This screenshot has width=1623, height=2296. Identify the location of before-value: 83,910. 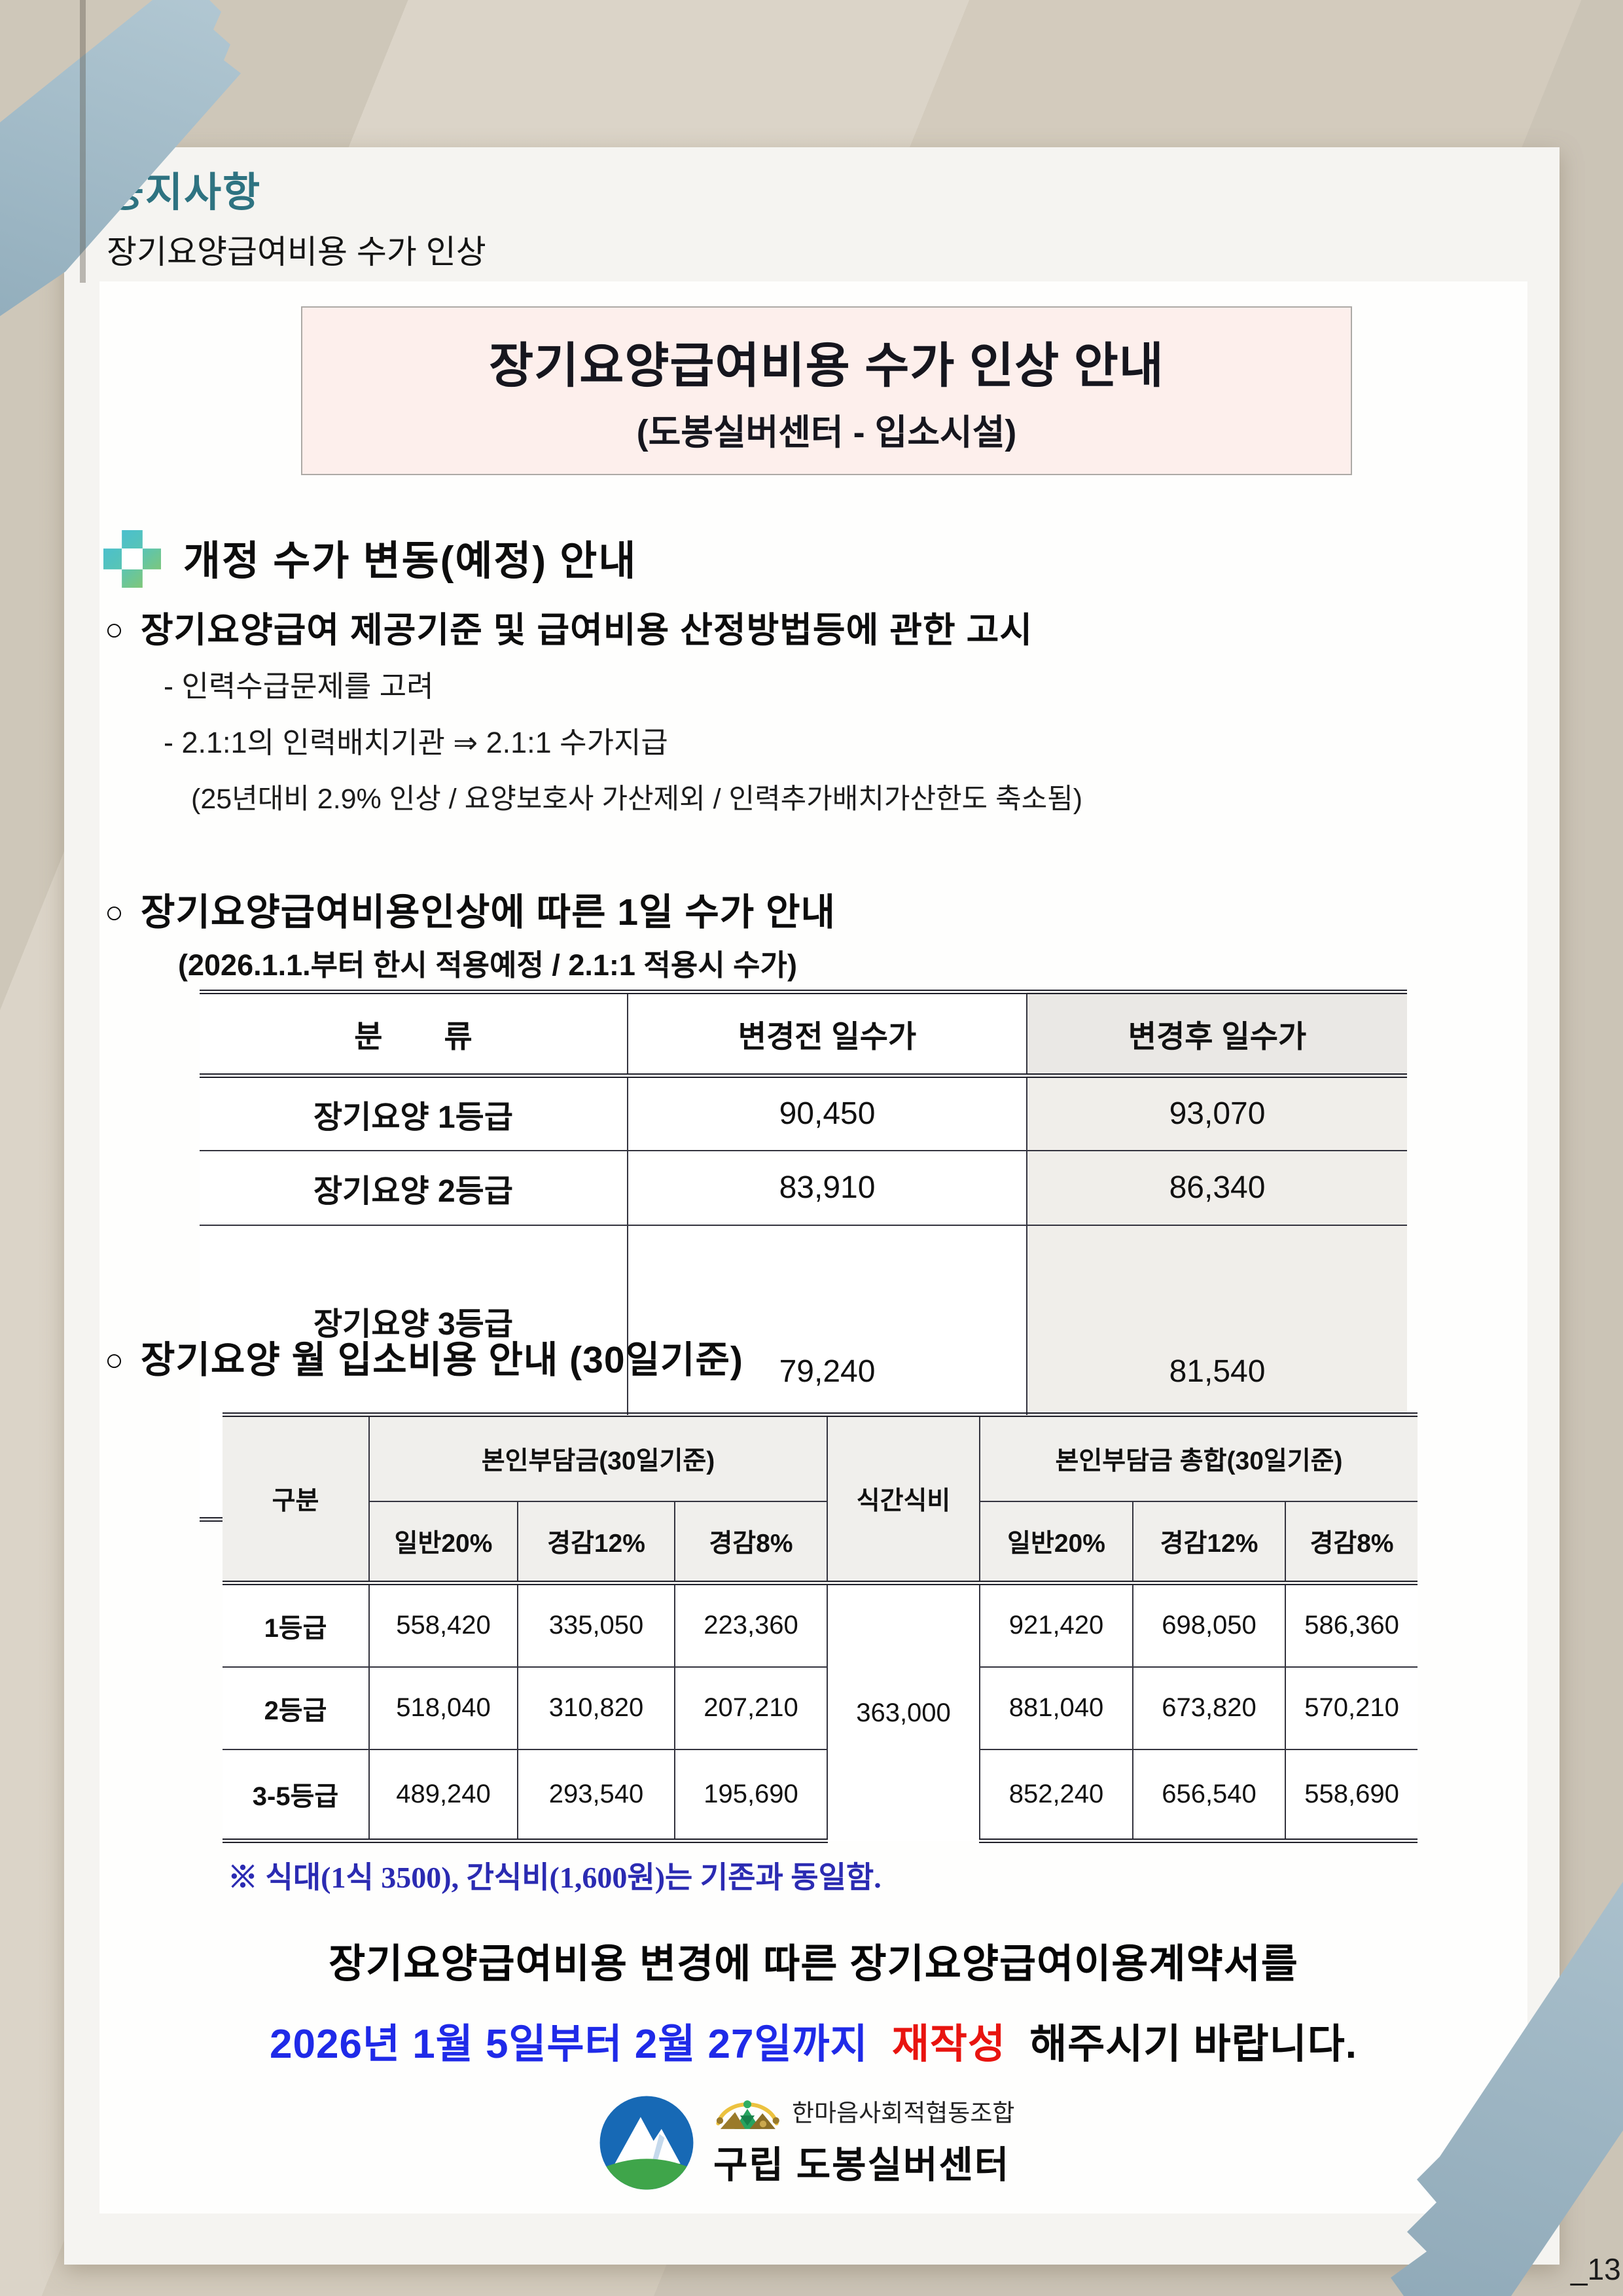
(827, 1187).